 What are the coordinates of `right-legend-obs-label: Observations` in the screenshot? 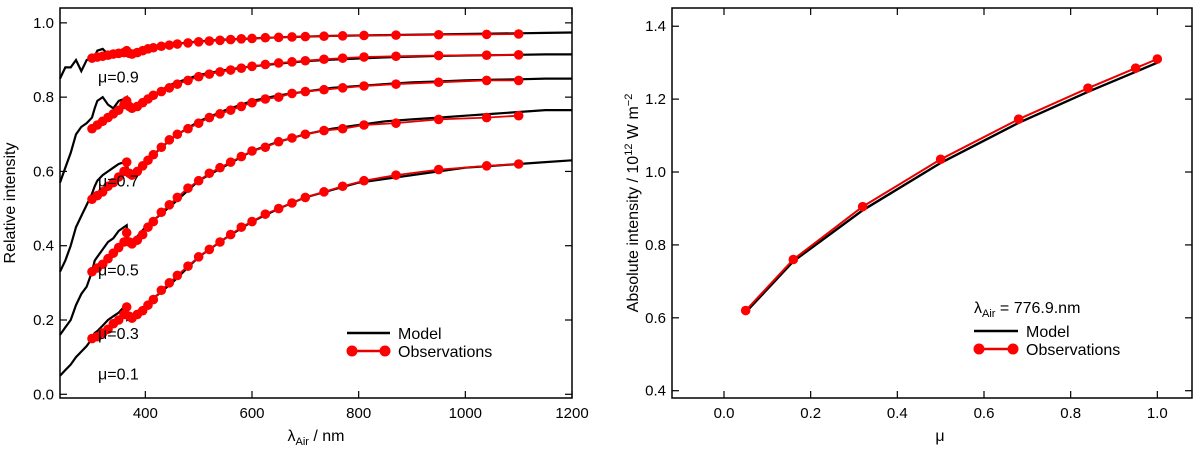 It's located at (1073, 350).